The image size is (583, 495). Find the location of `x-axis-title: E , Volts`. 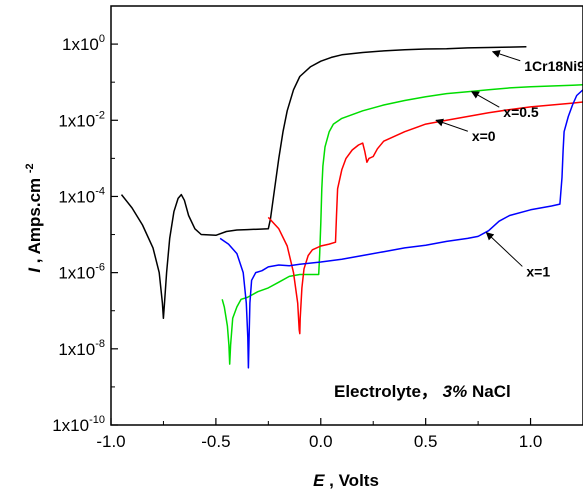

x-axis-title: E , Volts is located at coordinates (346, 480).